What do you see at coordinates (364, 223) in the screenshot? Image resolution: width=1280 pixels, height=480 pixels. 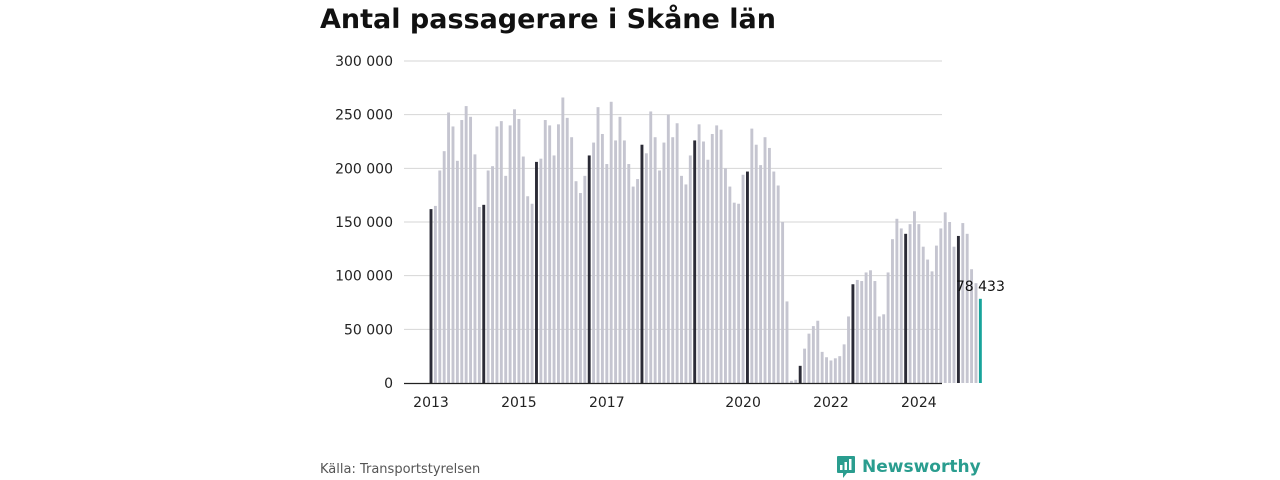 I see `y-tick-label: 150 000` at bounding box center [364, 223].